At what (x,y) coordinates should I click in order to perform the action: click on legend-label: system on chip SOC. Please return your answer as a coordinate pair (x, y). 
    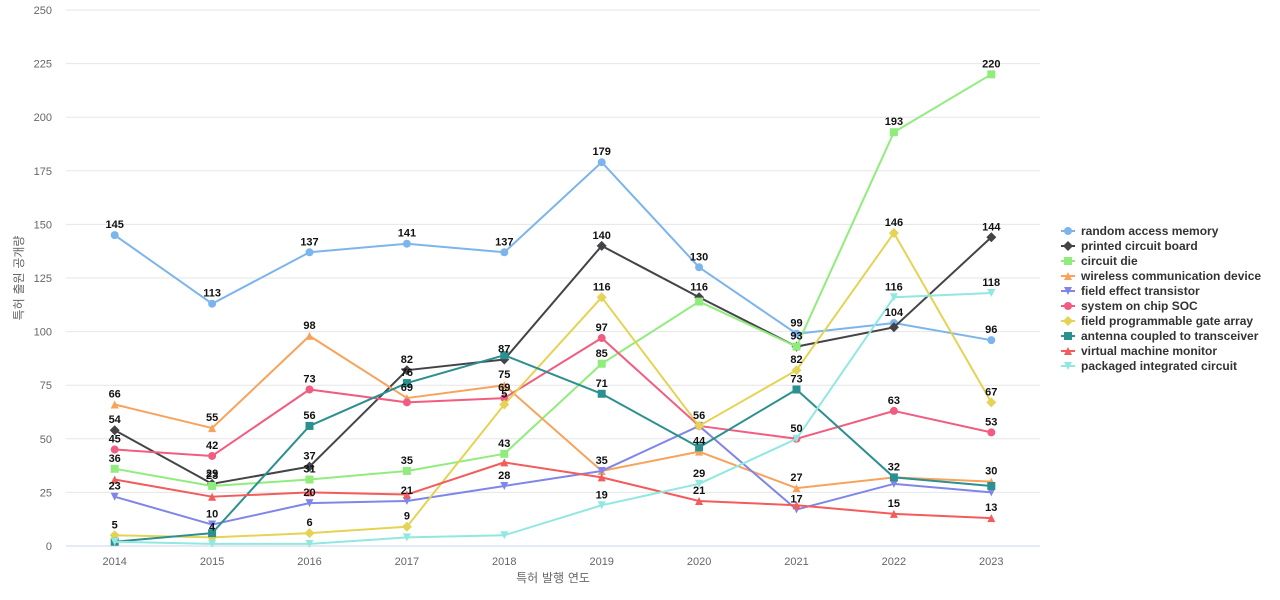
    Looking at the image, I should click on (1139, 306).